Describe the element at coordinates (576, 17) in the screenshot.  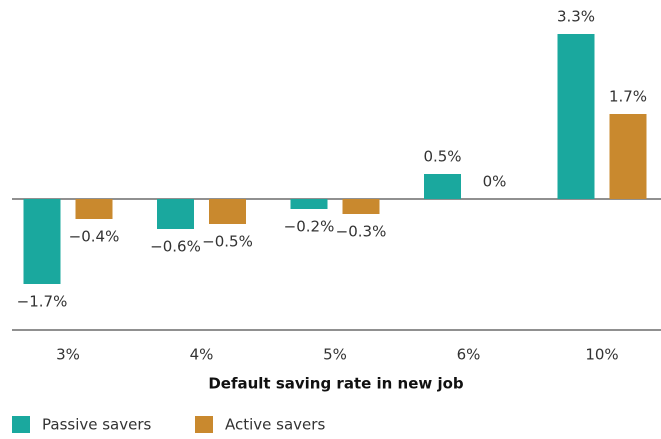
I see `data-label: 3.3%` at that location.